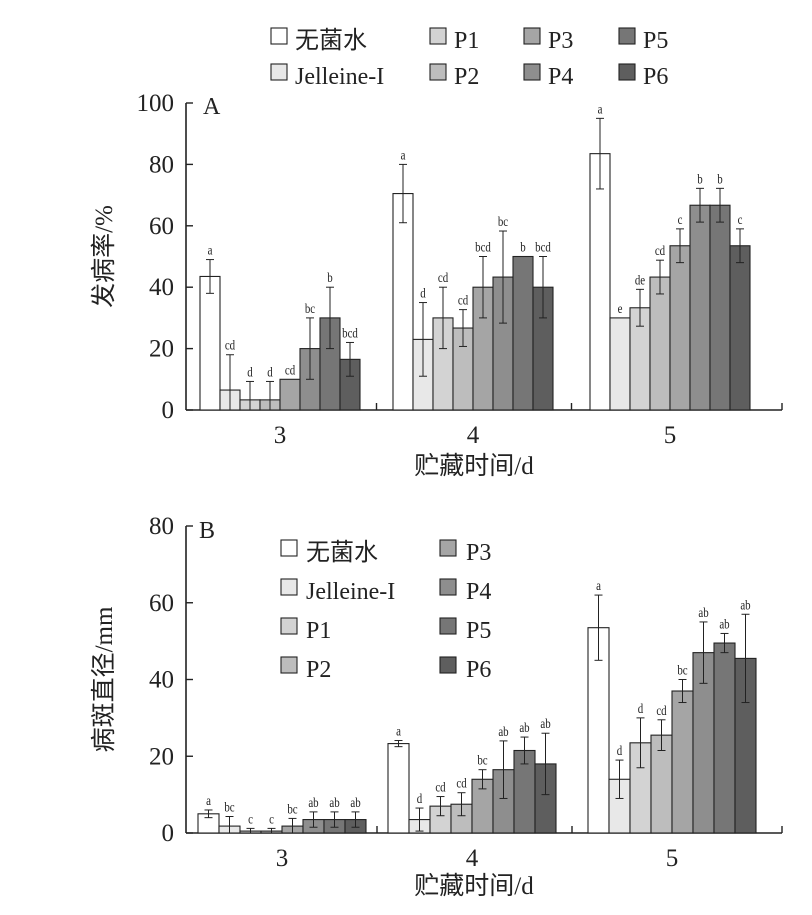 This screenshot has width=812, height=915. I want to click on legend-item: Jelleine-I, so click(337, 591).